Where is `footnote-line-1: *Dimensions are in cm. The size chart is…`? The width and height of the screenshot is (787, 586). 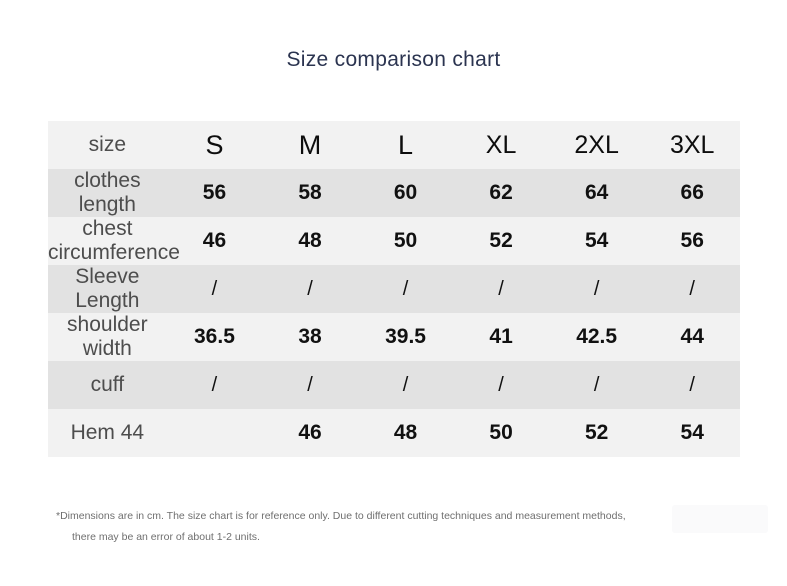
footnote-line-1: *Dimensions are in cm. The size chart is… is located at coordinates (341, 516).